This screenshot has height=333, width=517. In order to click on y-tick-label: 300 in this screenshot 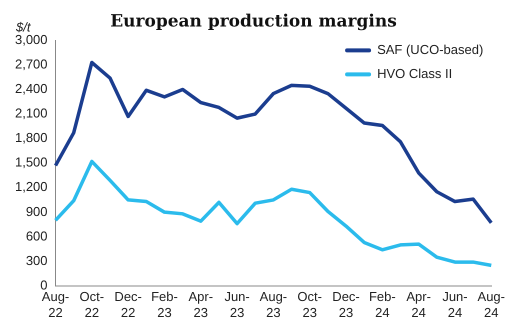, I will do `click(37, 260)`.